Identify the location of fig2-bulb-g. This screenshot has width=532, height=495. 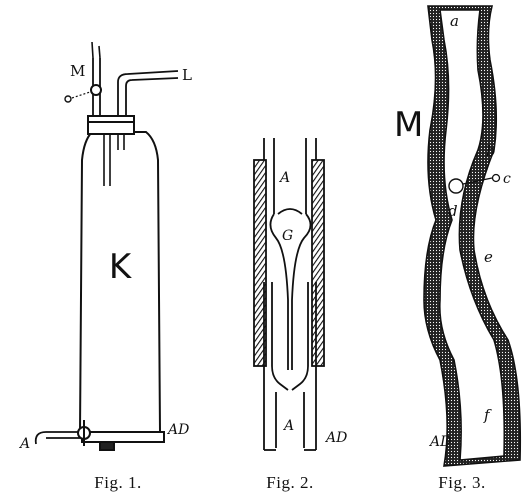
(290, 291).